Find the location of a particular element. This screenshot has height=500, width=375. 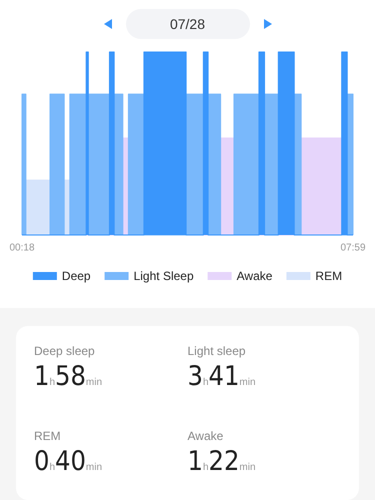

text: Awake is located at coordinates (206, 436).